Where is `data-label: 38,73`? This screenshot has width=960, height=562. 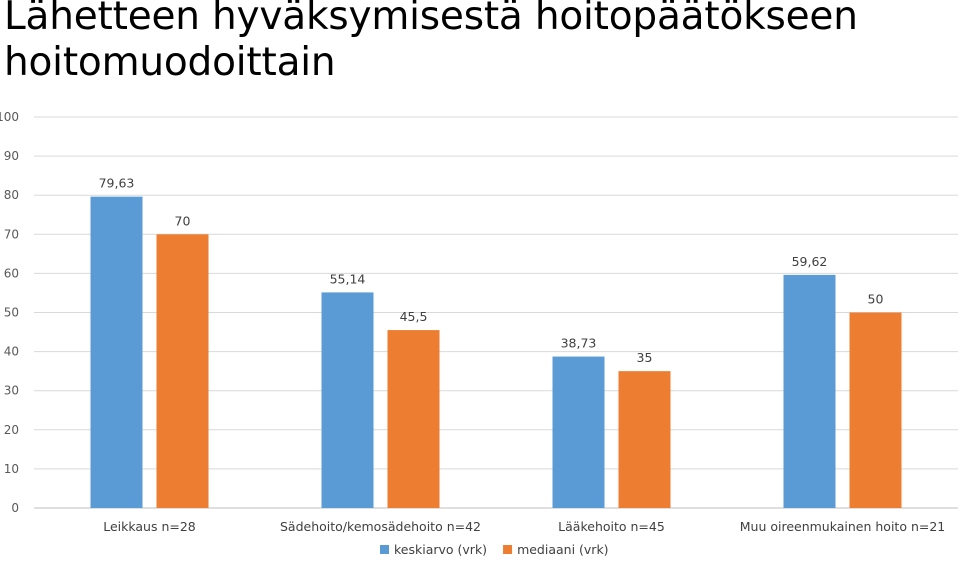 data-label: 38,73 is located at coordinates (579, 343).